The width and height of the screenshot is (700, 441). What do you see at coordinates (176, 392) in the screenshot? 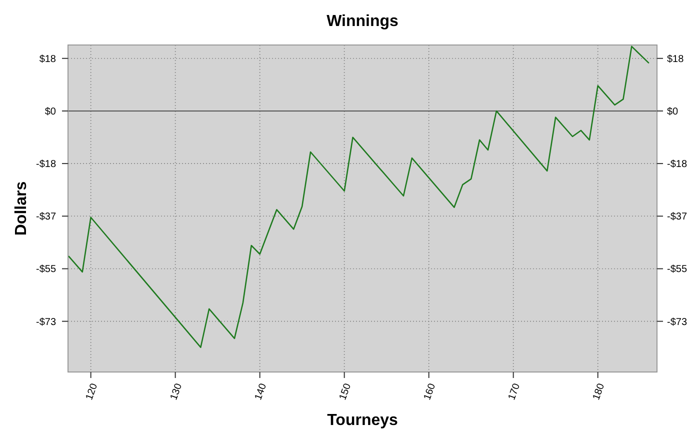
I see `x-tick-label: 130` at bounding box center [176, 392].